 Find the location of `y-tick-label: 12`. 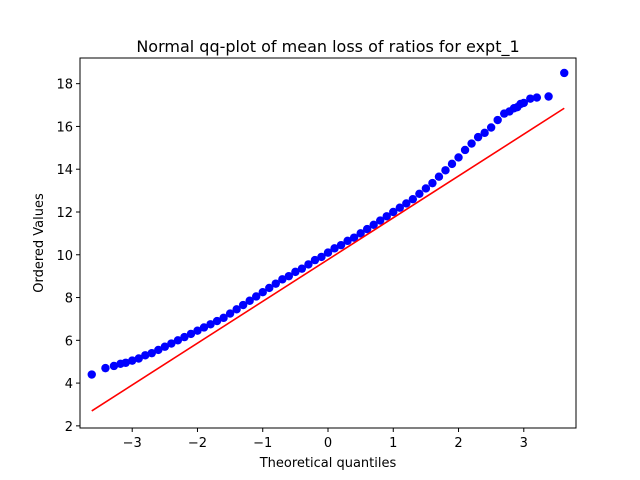

y-tick-label: 12 is located at coordinates (64, 213).